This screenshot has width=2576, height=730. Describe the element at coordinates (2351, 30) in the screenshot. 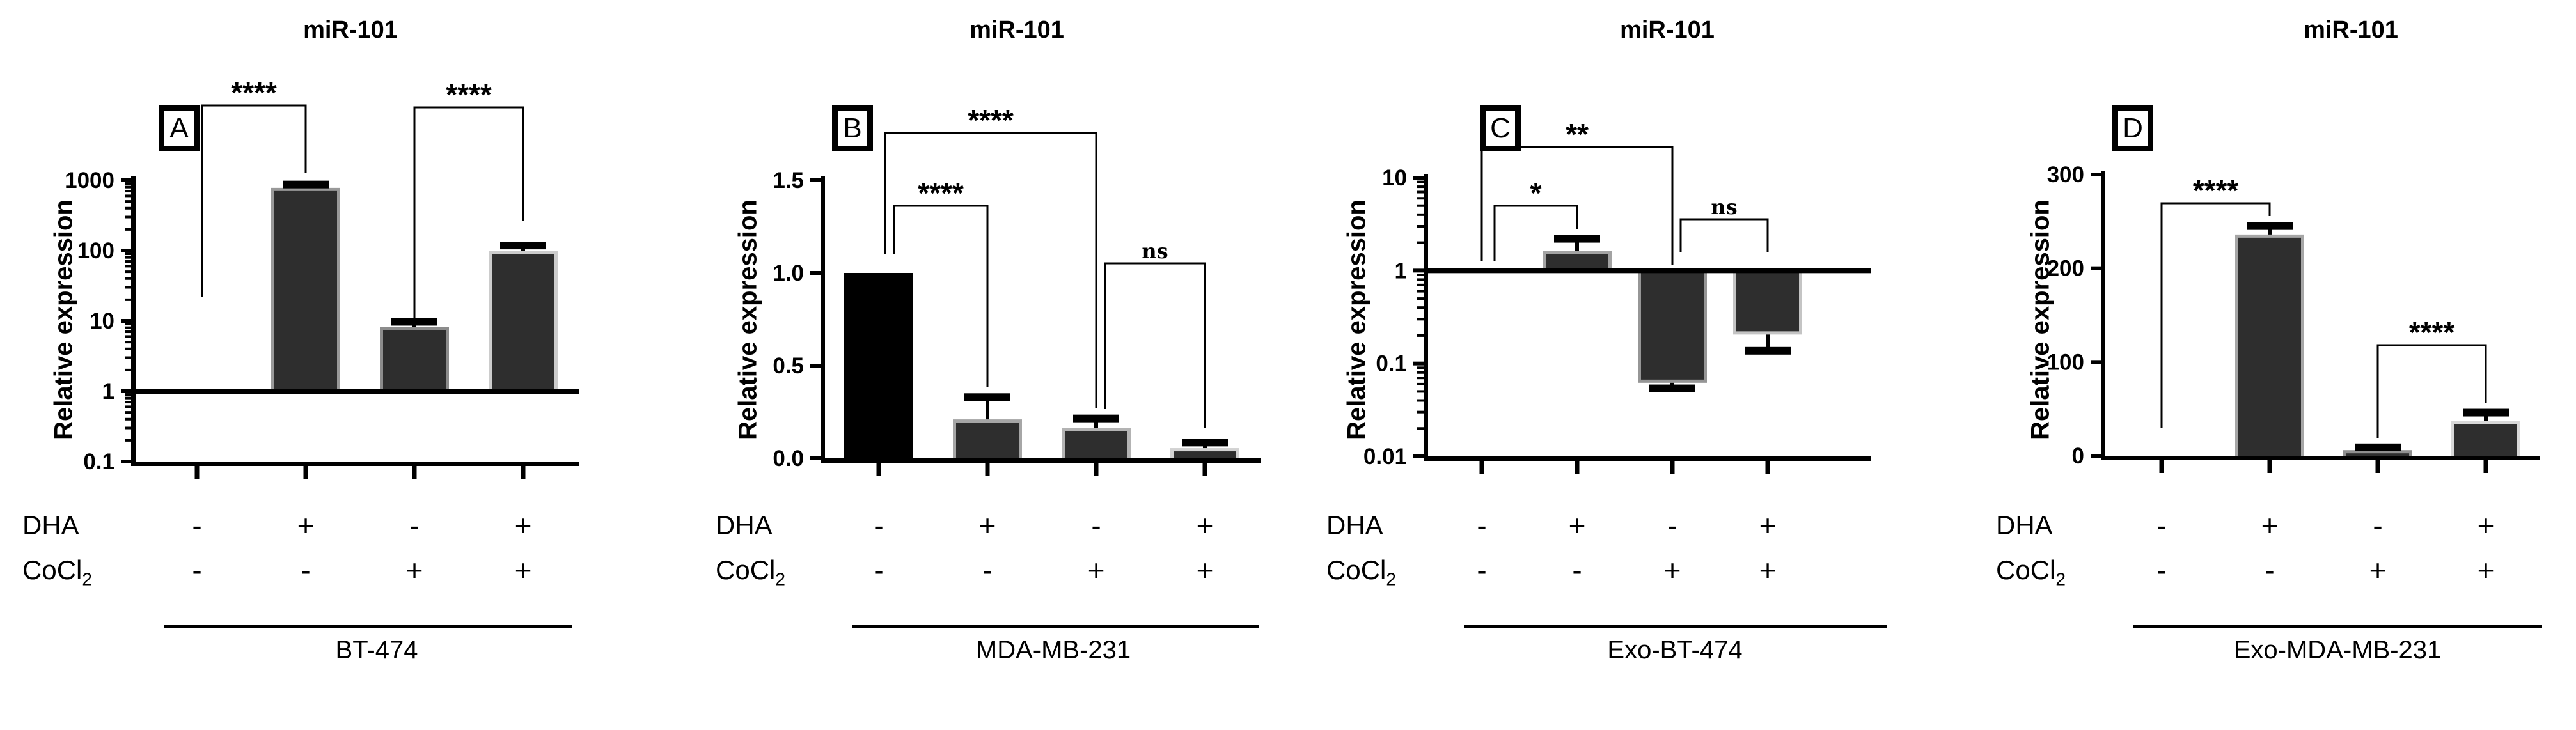

I see `panel-title: miR-101` at that location.